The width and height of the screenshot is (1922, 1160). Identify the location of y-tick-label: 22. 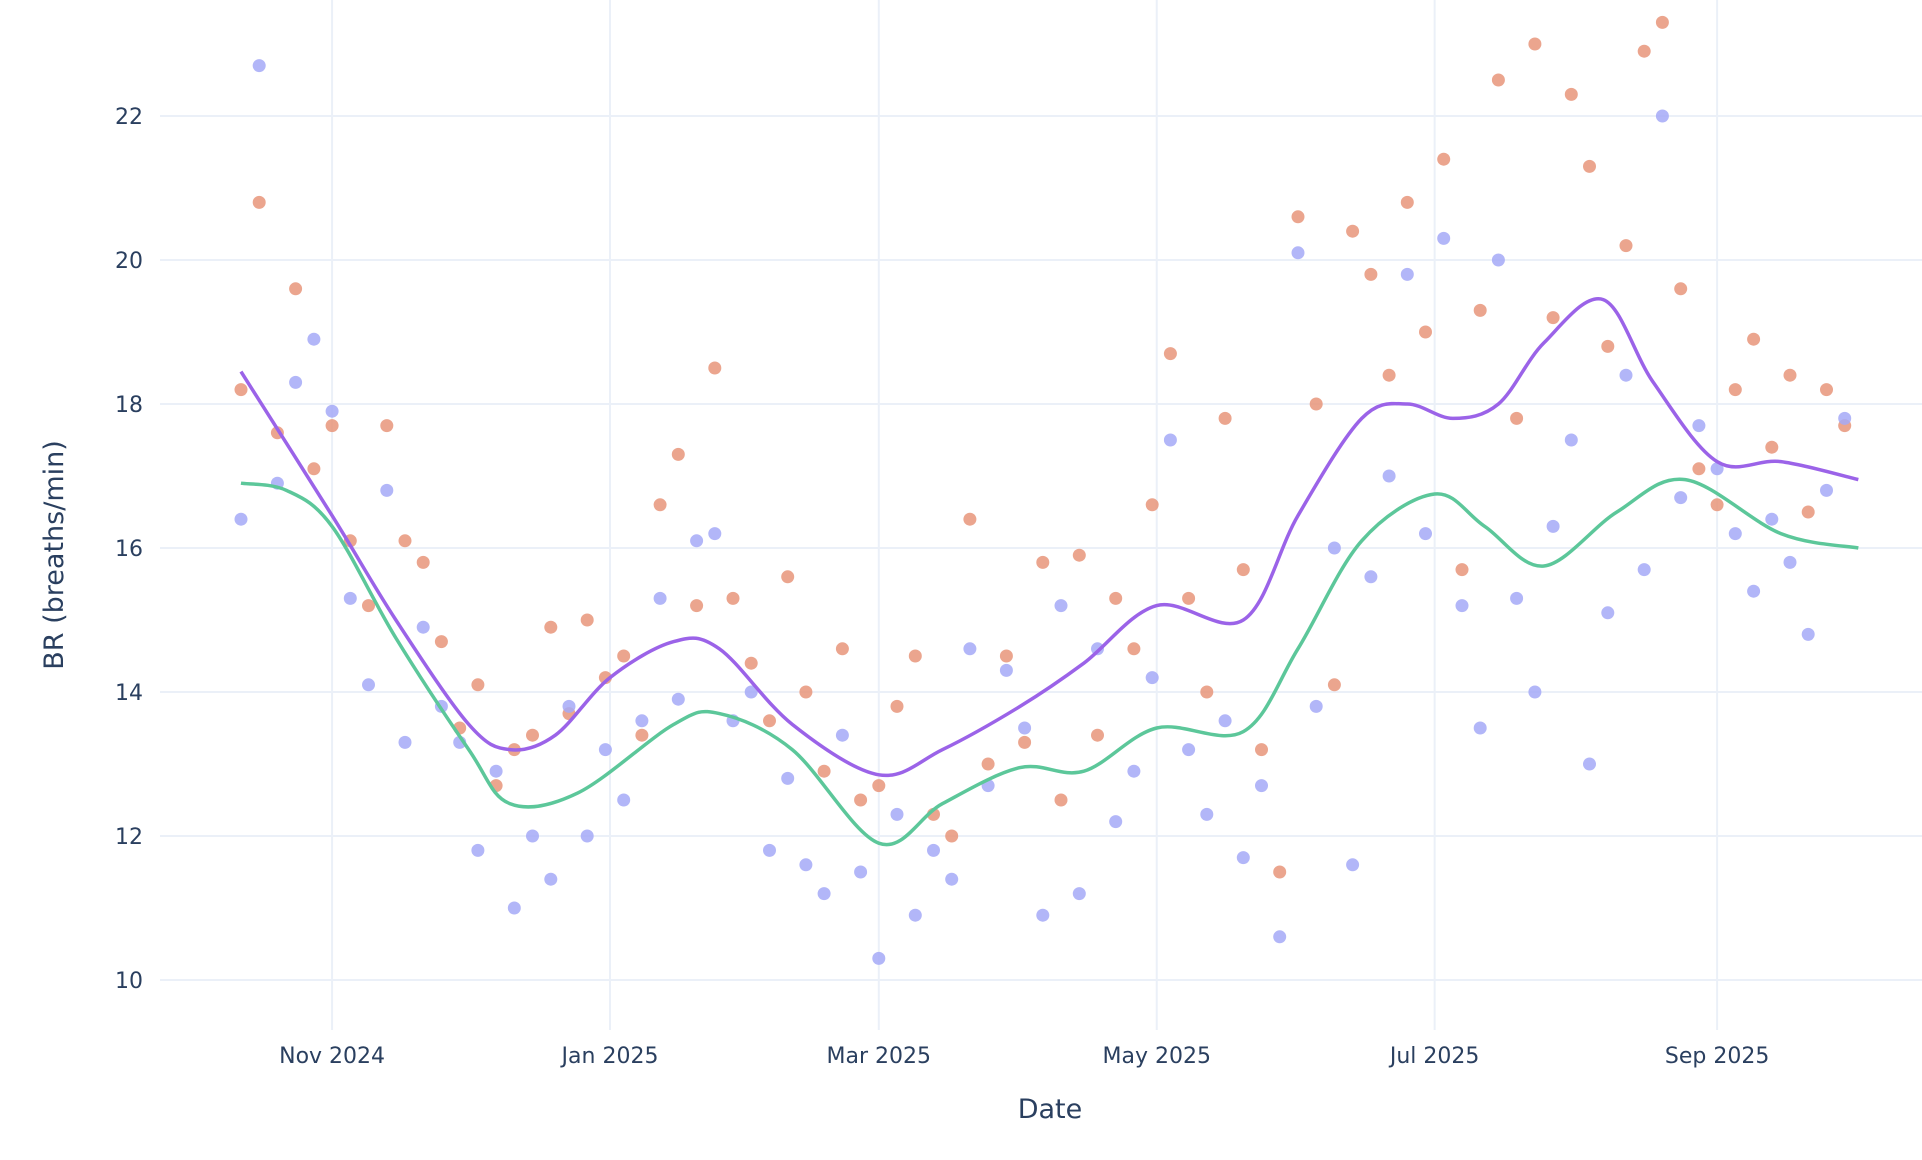
(129, 117).